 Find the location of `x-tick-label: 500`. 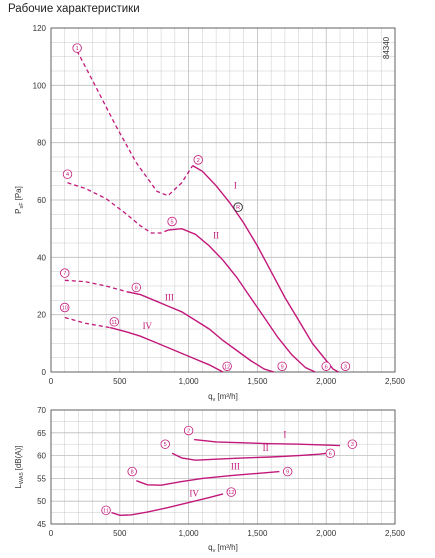

x-tick-label: 500 is located at coordinates (120, 381).